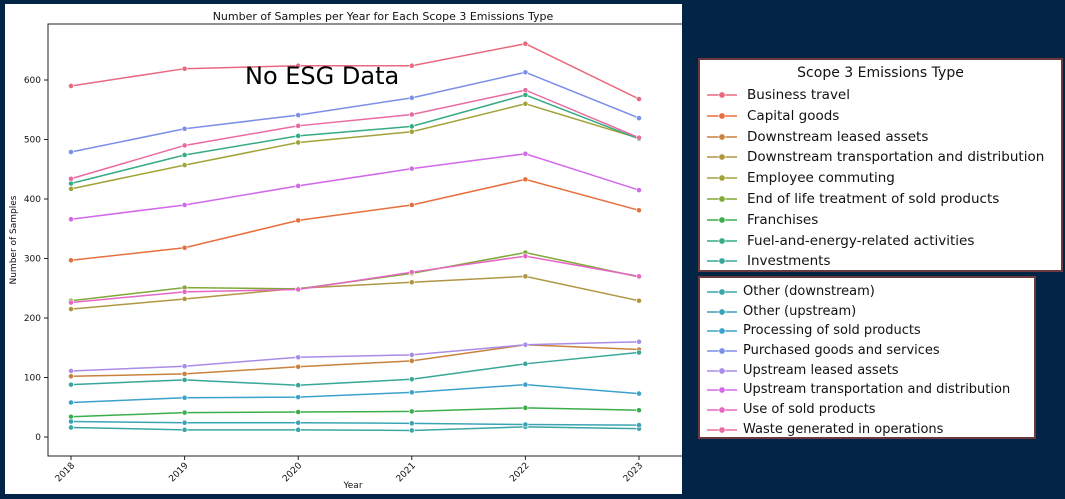 This screenshot has width=1065, height=499. I want to click on legend-item: Fuel-and-energy-related activities, so click(880, 241).